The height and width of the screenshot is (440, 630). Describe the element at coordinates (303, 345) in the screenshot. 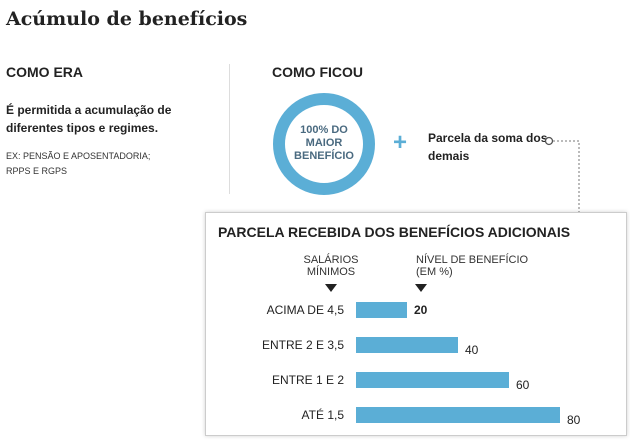

I see `category-label: ENTRE 2 E 3,5` at that location.